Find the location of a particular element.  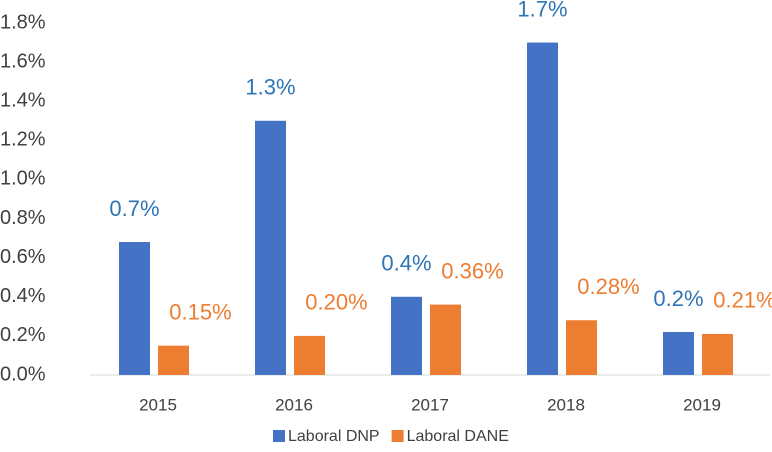

x-tick-label: 2016 is located at coordinates (294, 404).